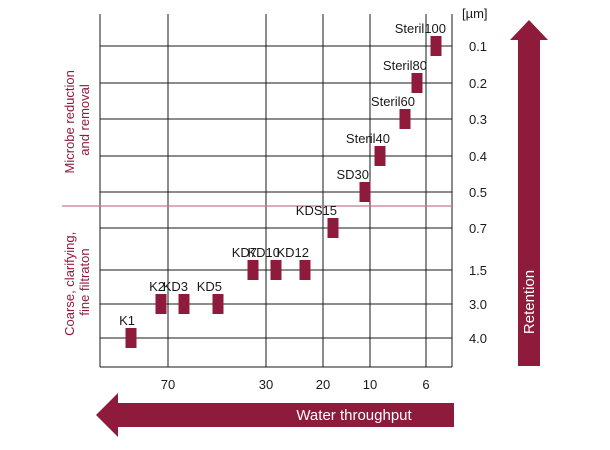  I want to click on product-label: KD12, so click(292, 252).